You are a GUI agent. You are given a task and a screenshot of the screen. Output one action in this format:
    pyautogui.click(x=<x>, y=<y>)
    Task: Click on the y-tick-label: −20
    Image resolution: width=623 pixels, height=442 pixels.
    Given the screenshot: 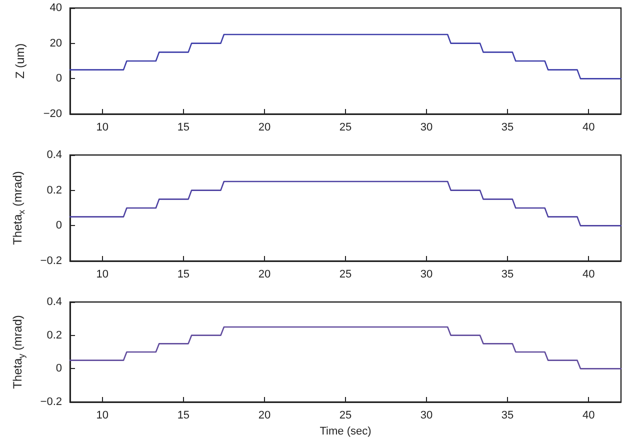 What is the action you would take?
    pyautogui.click(x=52, y=114)
    